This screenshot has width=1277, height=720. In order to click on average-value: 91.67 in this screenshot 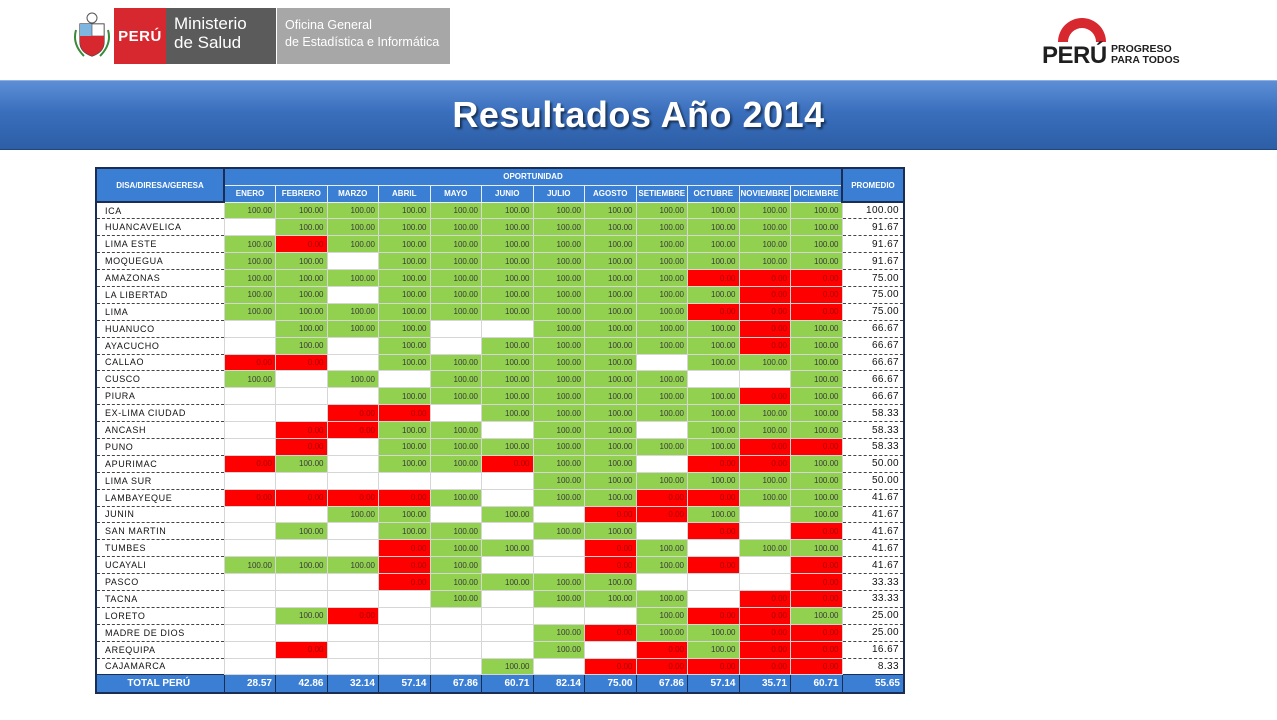, I will do `click(873, 227)`.